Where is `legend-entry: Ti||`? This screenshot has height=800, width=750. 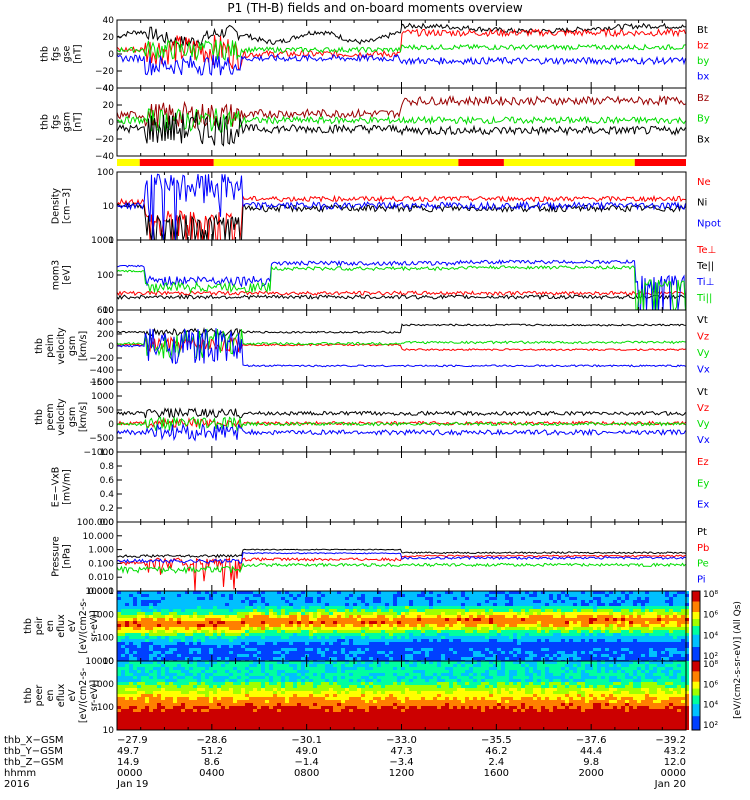 legend-entry: Ti|| is located at coordinates (704, 298).